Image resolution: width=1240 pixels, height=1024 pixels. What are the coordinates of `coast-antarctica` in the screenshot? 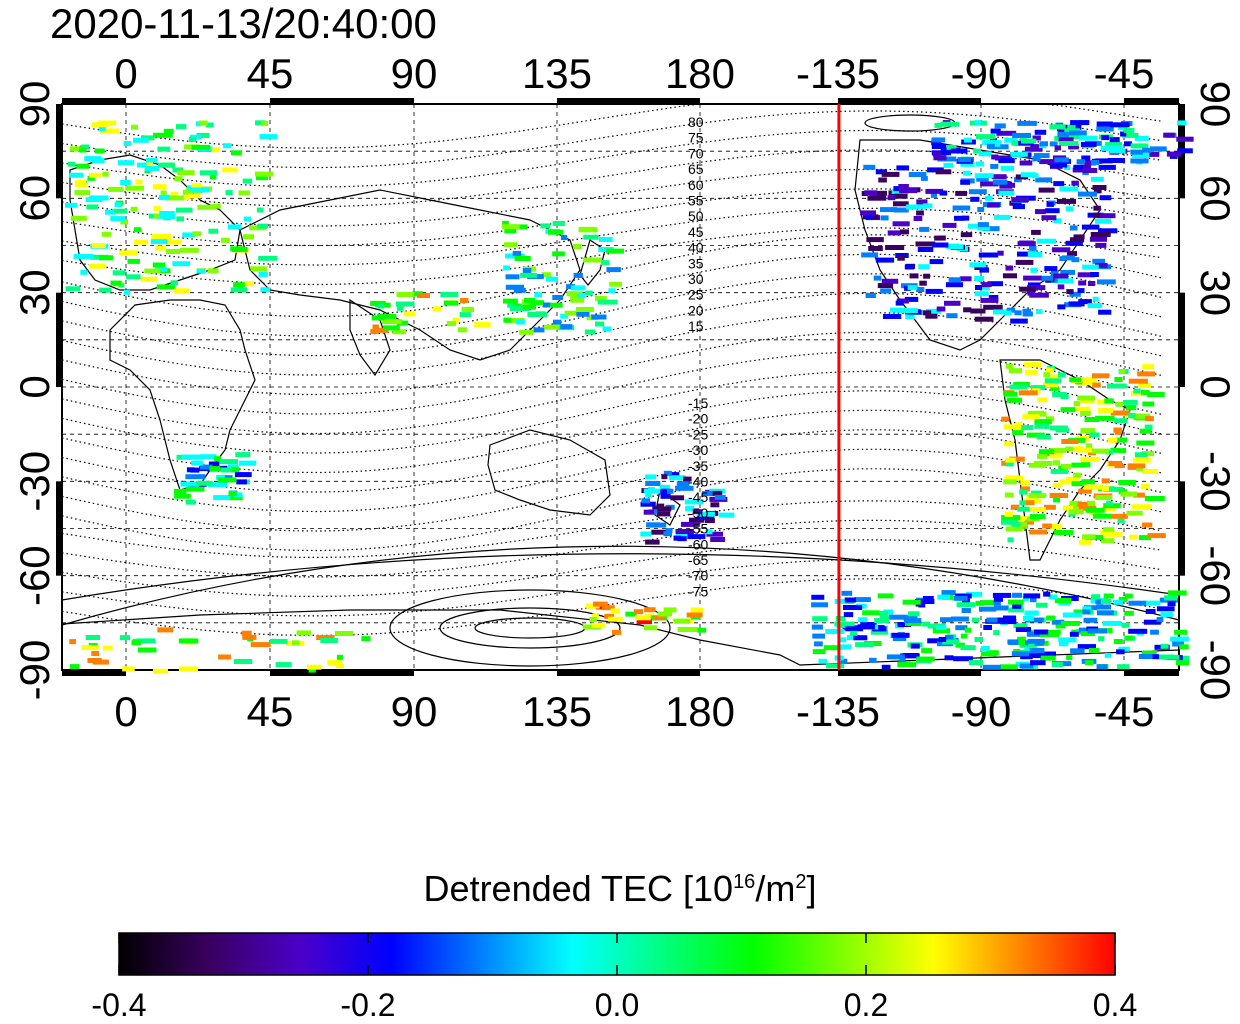 It's located at (620, 637).